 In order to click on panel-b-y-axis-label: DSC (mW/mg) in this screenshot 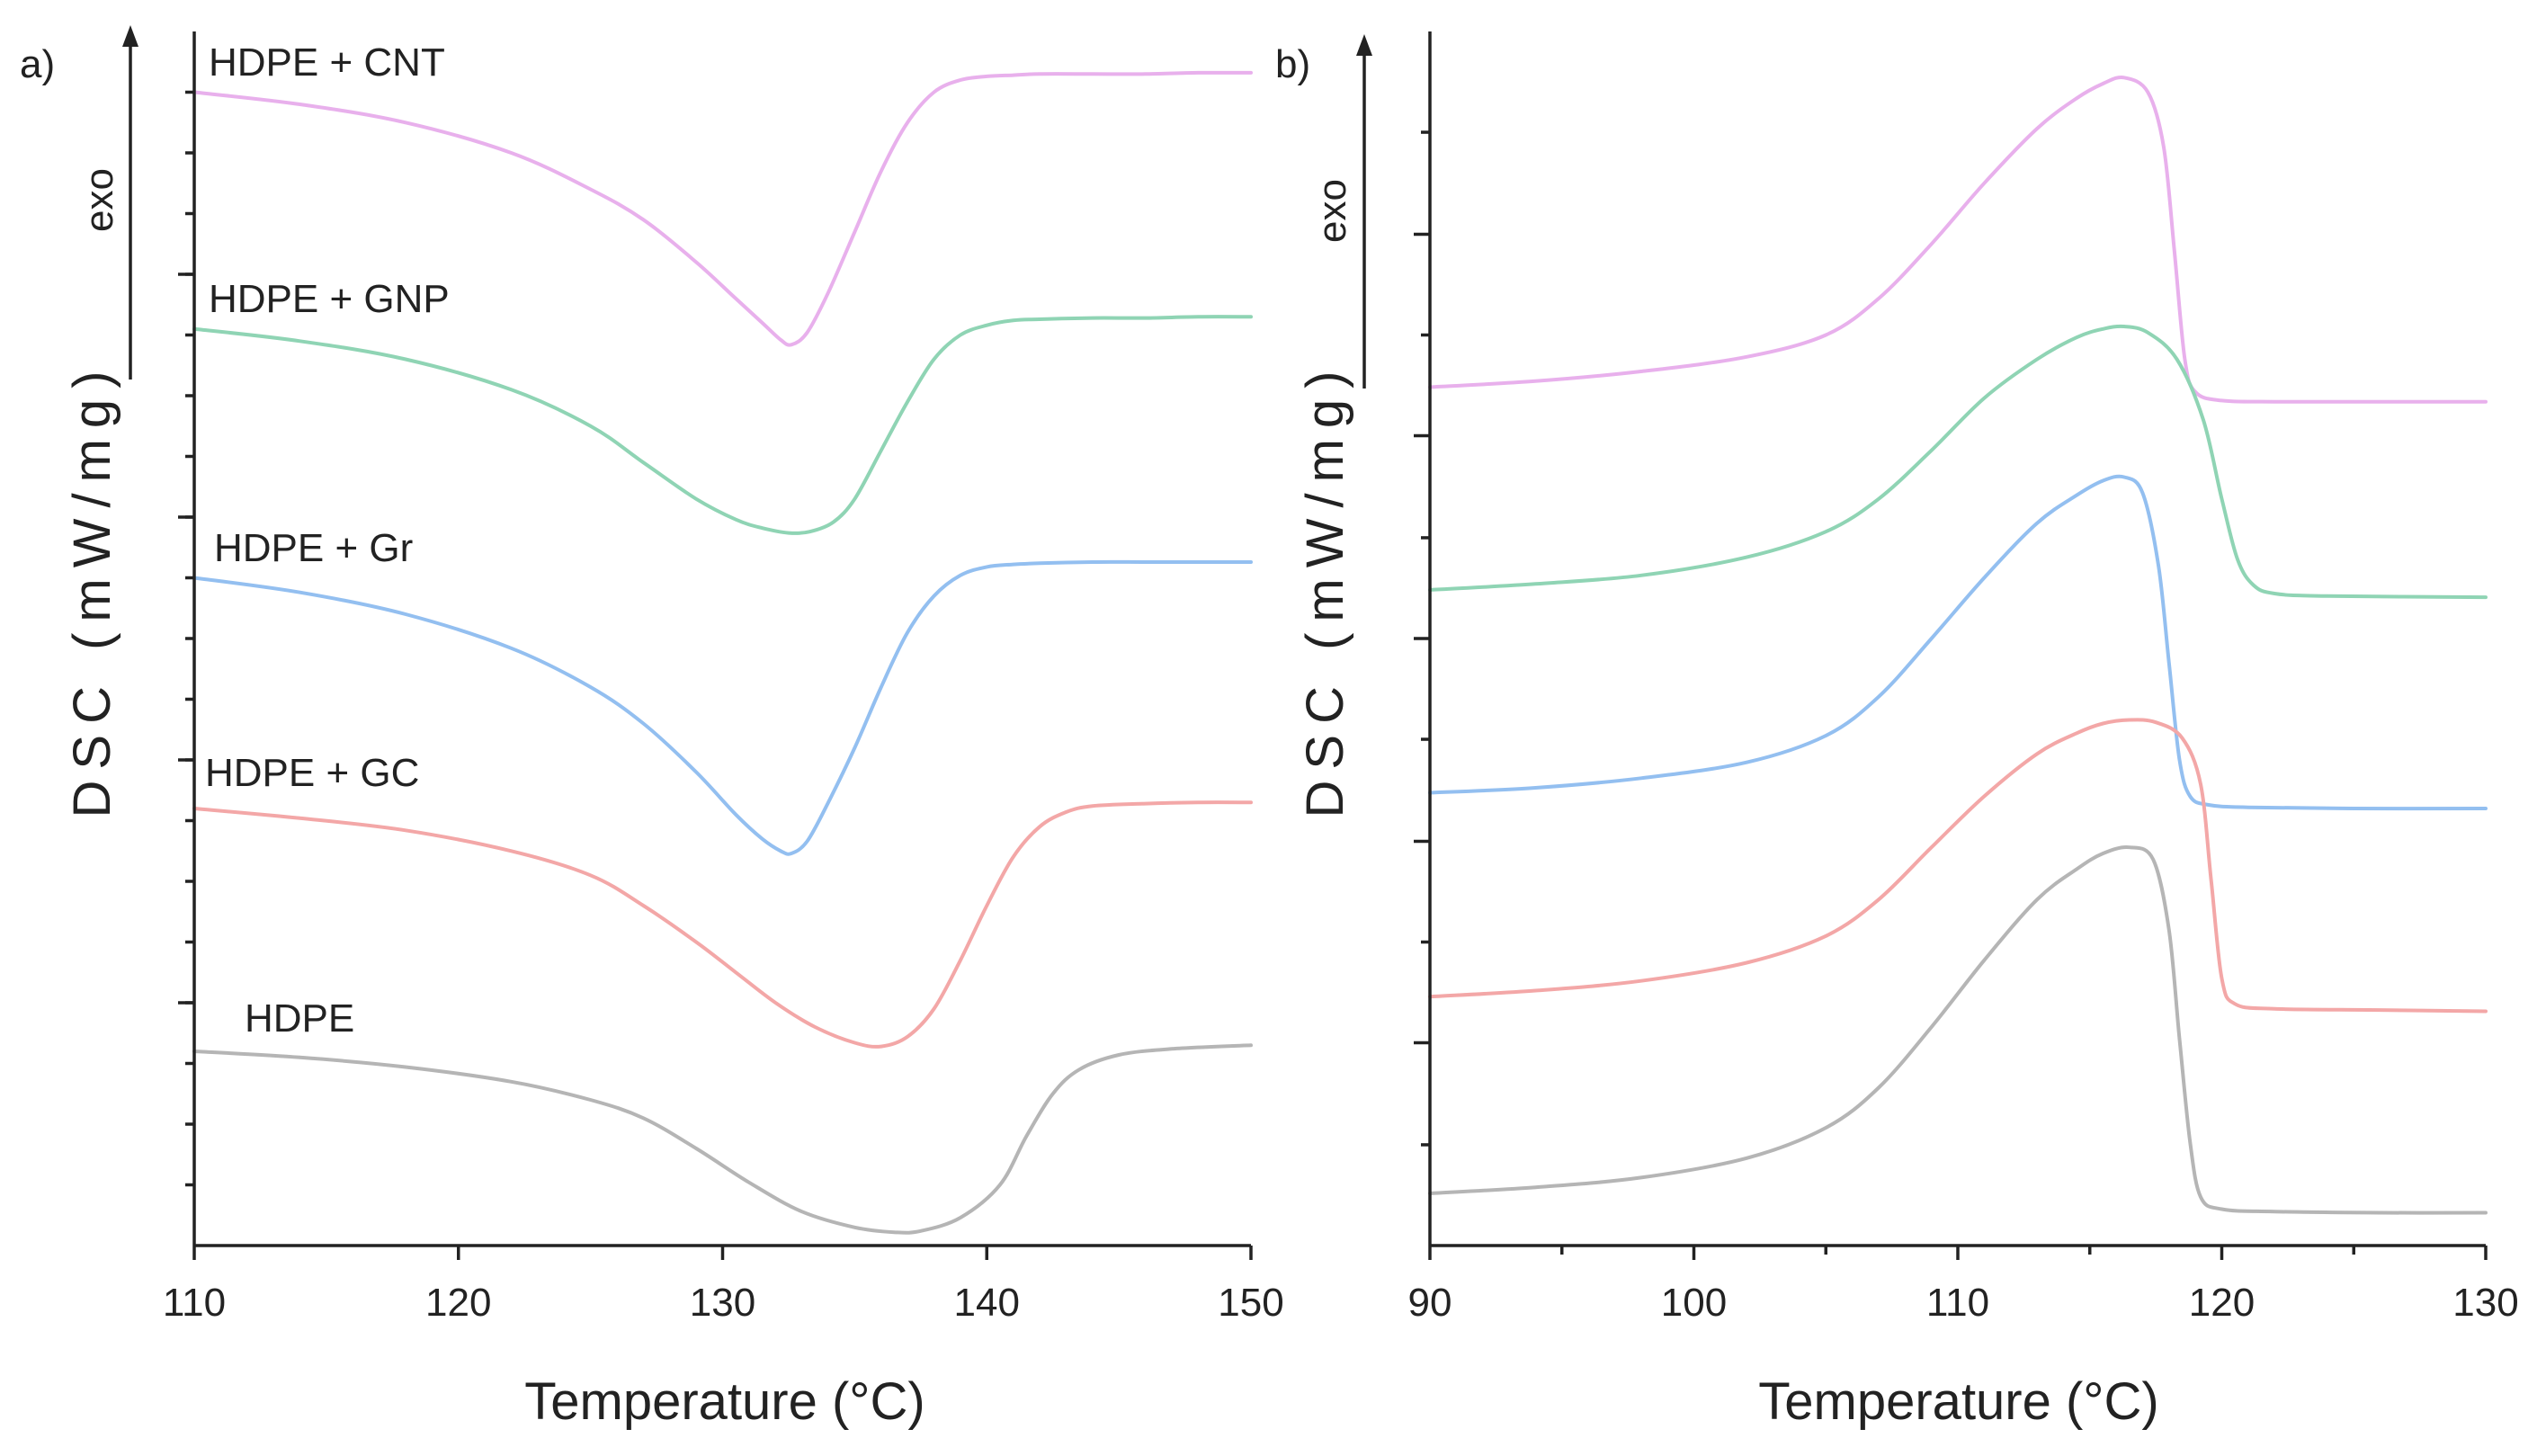, I will do `click(1325, 590)`.